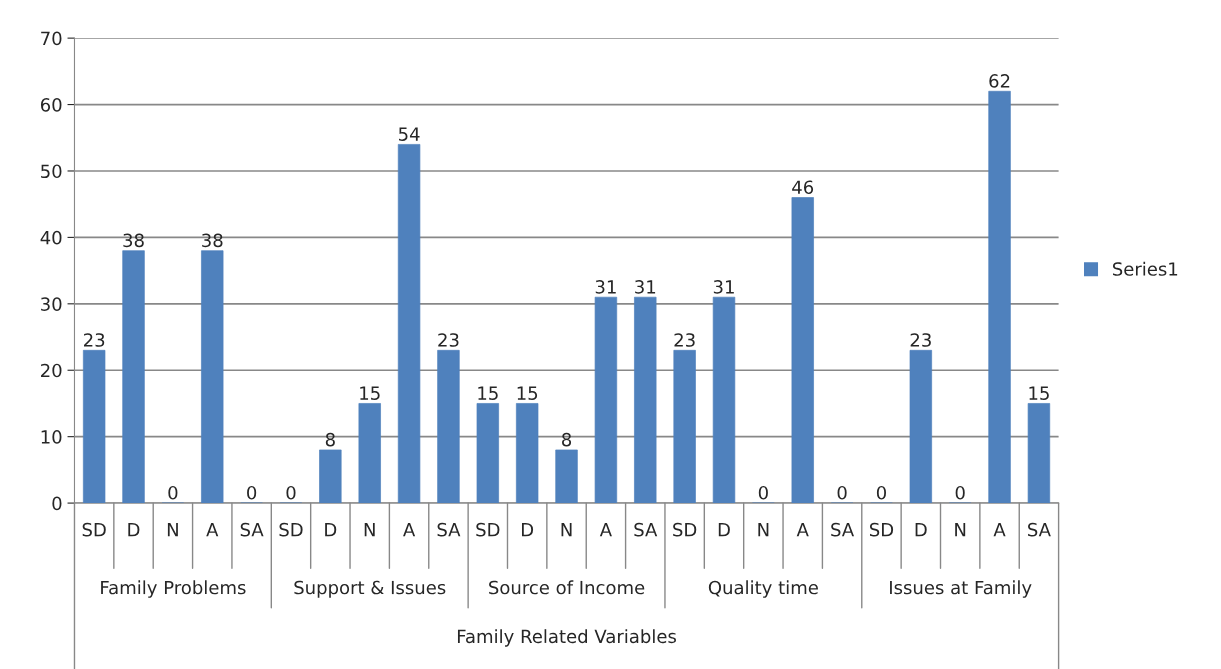  I want to click on y-tick-label: 10, so click(51, 437).